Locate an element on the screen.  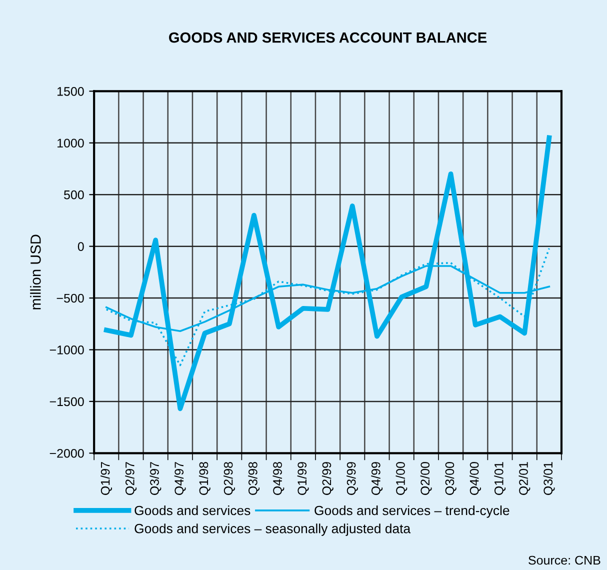
y-tick-label: 1500 is located at coordinates (71, 91).